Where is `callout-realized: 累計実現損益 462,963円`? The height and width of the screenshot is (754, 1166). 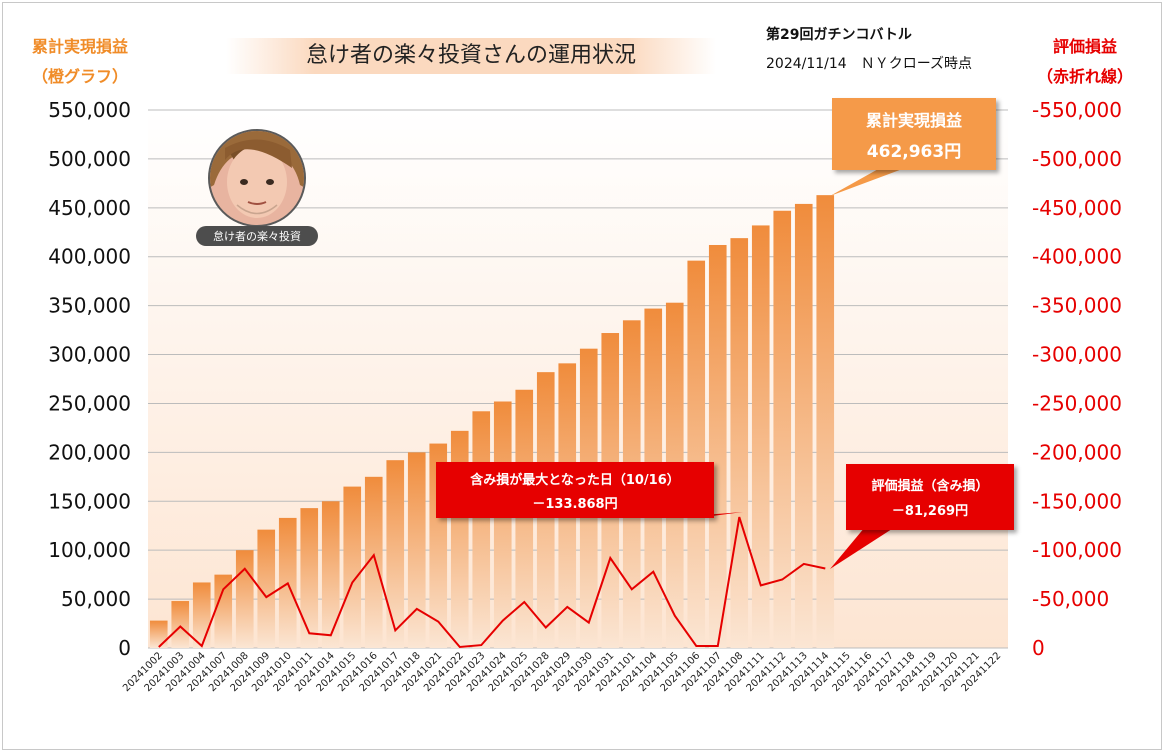
callout-realized: 累計実現損益 462,963円 is located at coordinates (913, 147).